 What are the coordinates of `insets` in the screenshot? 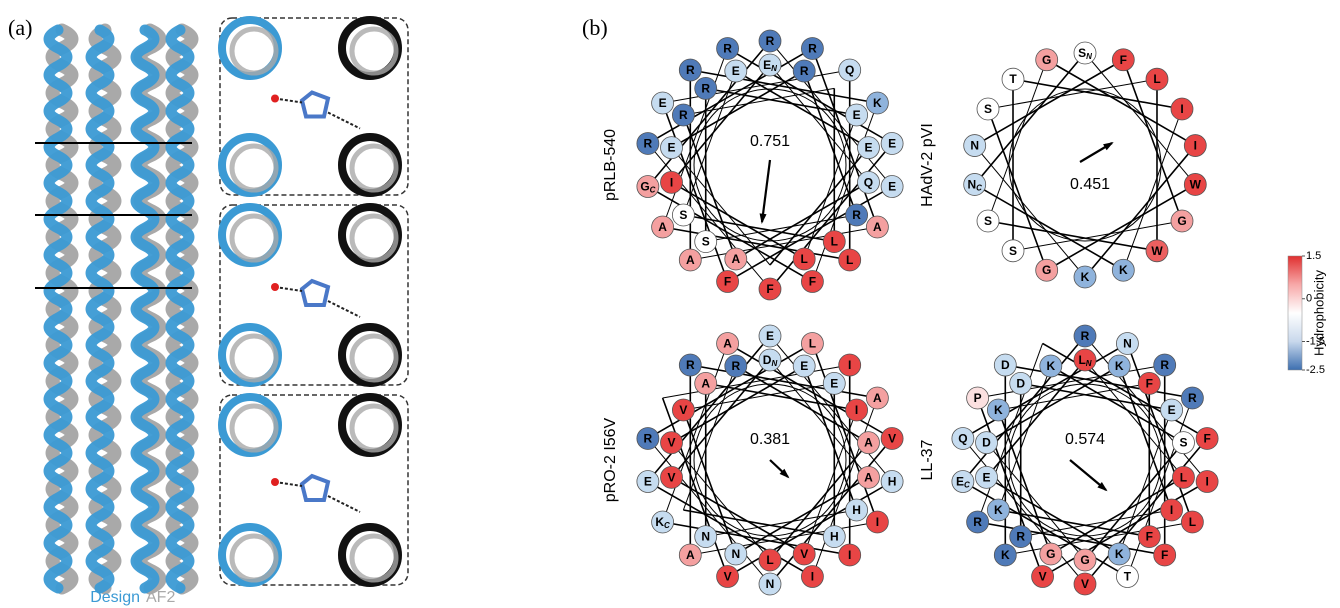 It's located at (313, 301).